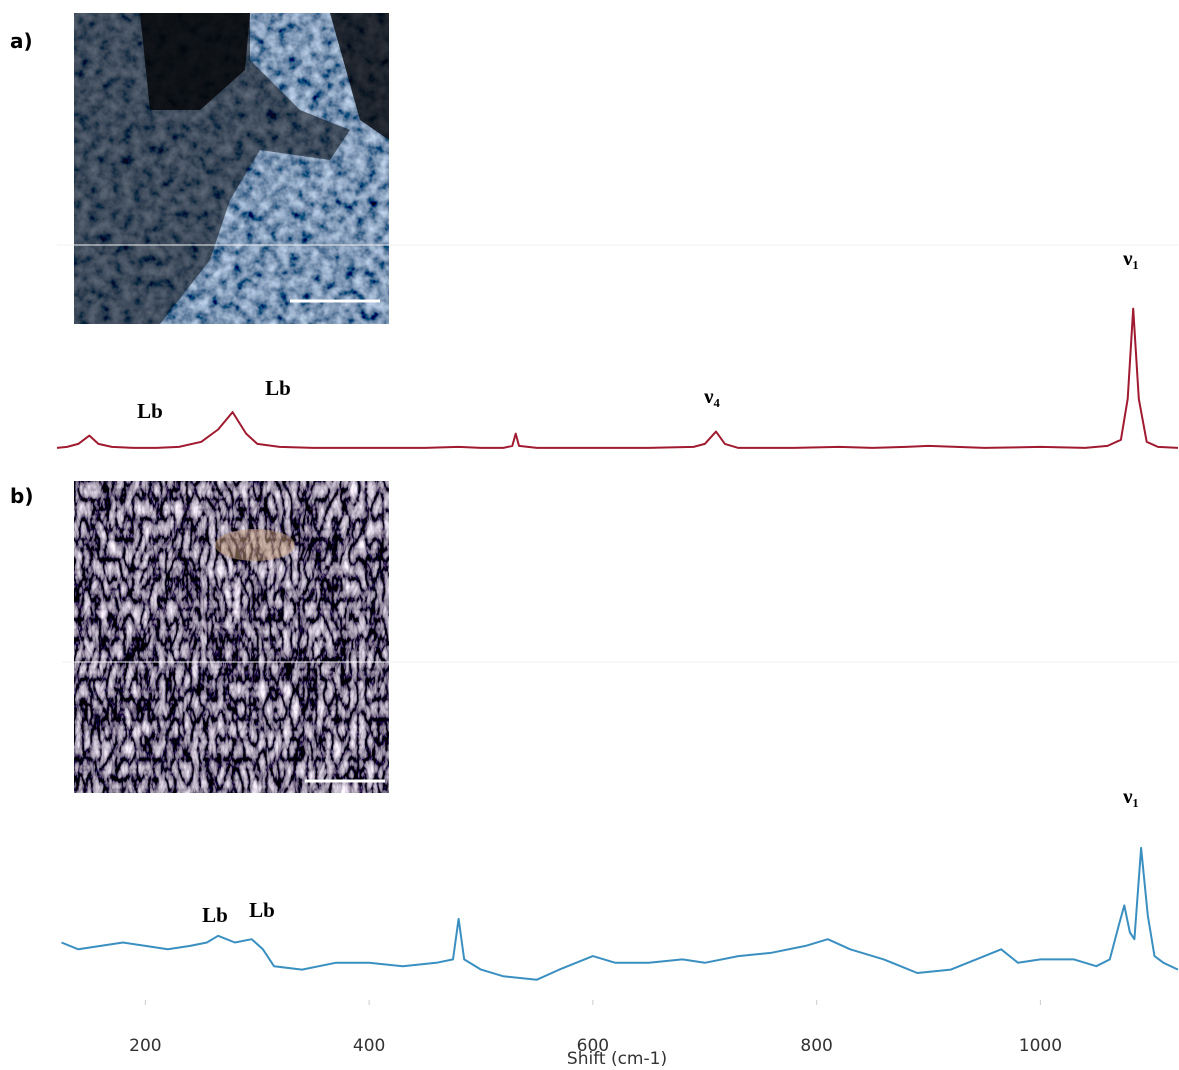  What do you see at coordinates (617, 1059) in the screenshot?
I see `x-axis-label: Shift (cm-1)` at bounding box center [617, 1059].